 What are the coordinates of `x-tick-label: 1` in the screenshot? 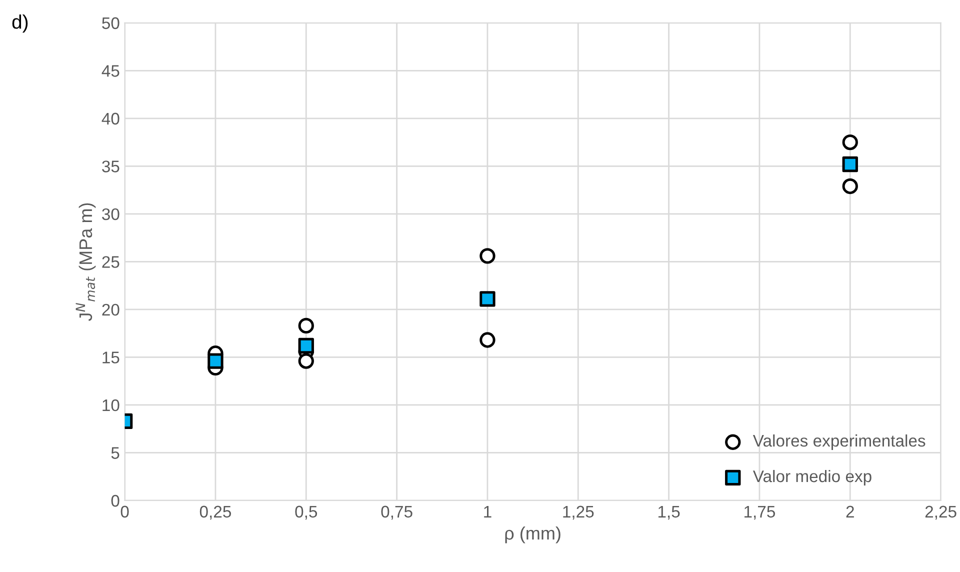 It's located at (488, 512).